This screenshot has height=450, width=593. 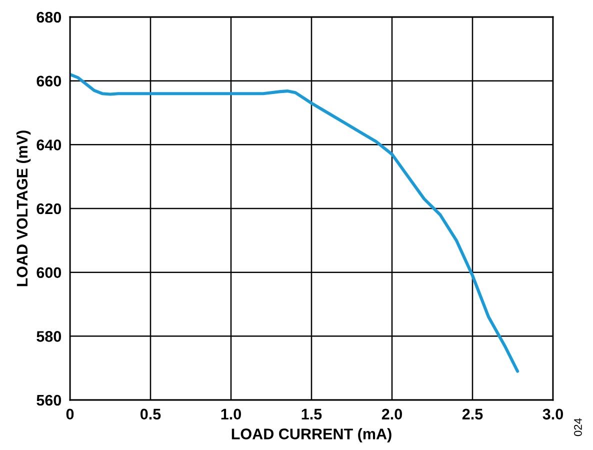 What do you see at coordinates (70, 414) in the screenshot?
I see `x-tick-label: 0` at bounding box center [70, 414].